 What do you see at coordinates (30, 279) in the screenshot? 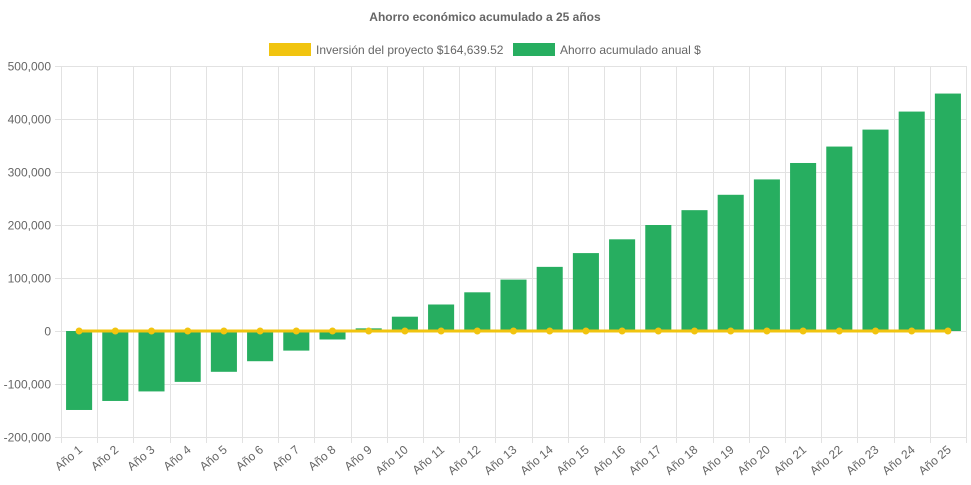
I see `y-tick-label: 100,000` at bounding box center [30, 279].